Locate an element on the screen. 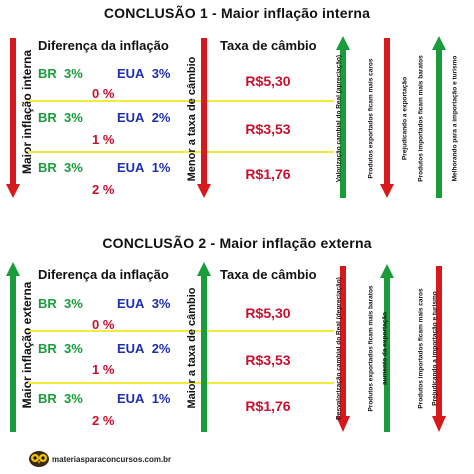  panel2-row1-us: EUA 3% is located at coordinates (143, 303).